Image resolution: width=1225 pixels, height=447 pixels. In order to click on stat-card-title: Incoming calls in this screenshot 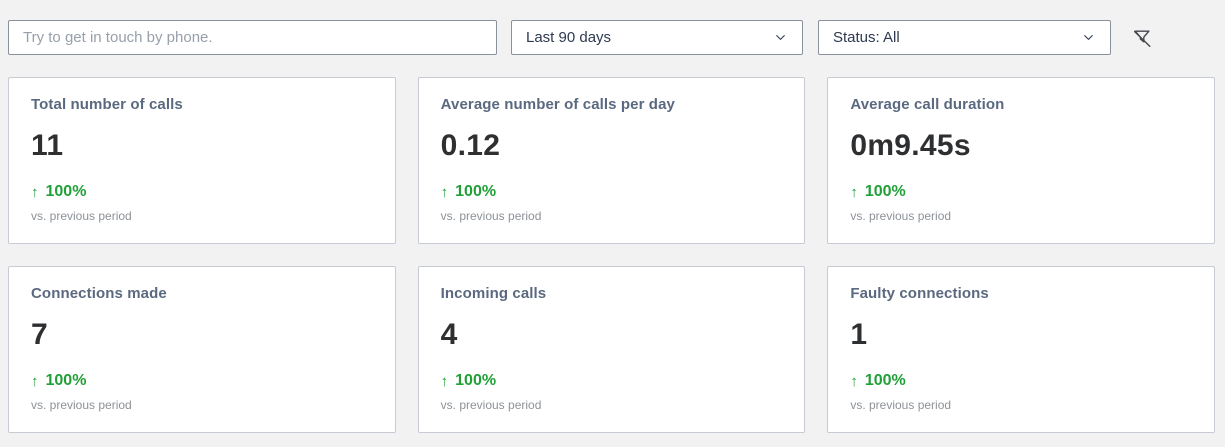, I will do `click(493, 293)`.